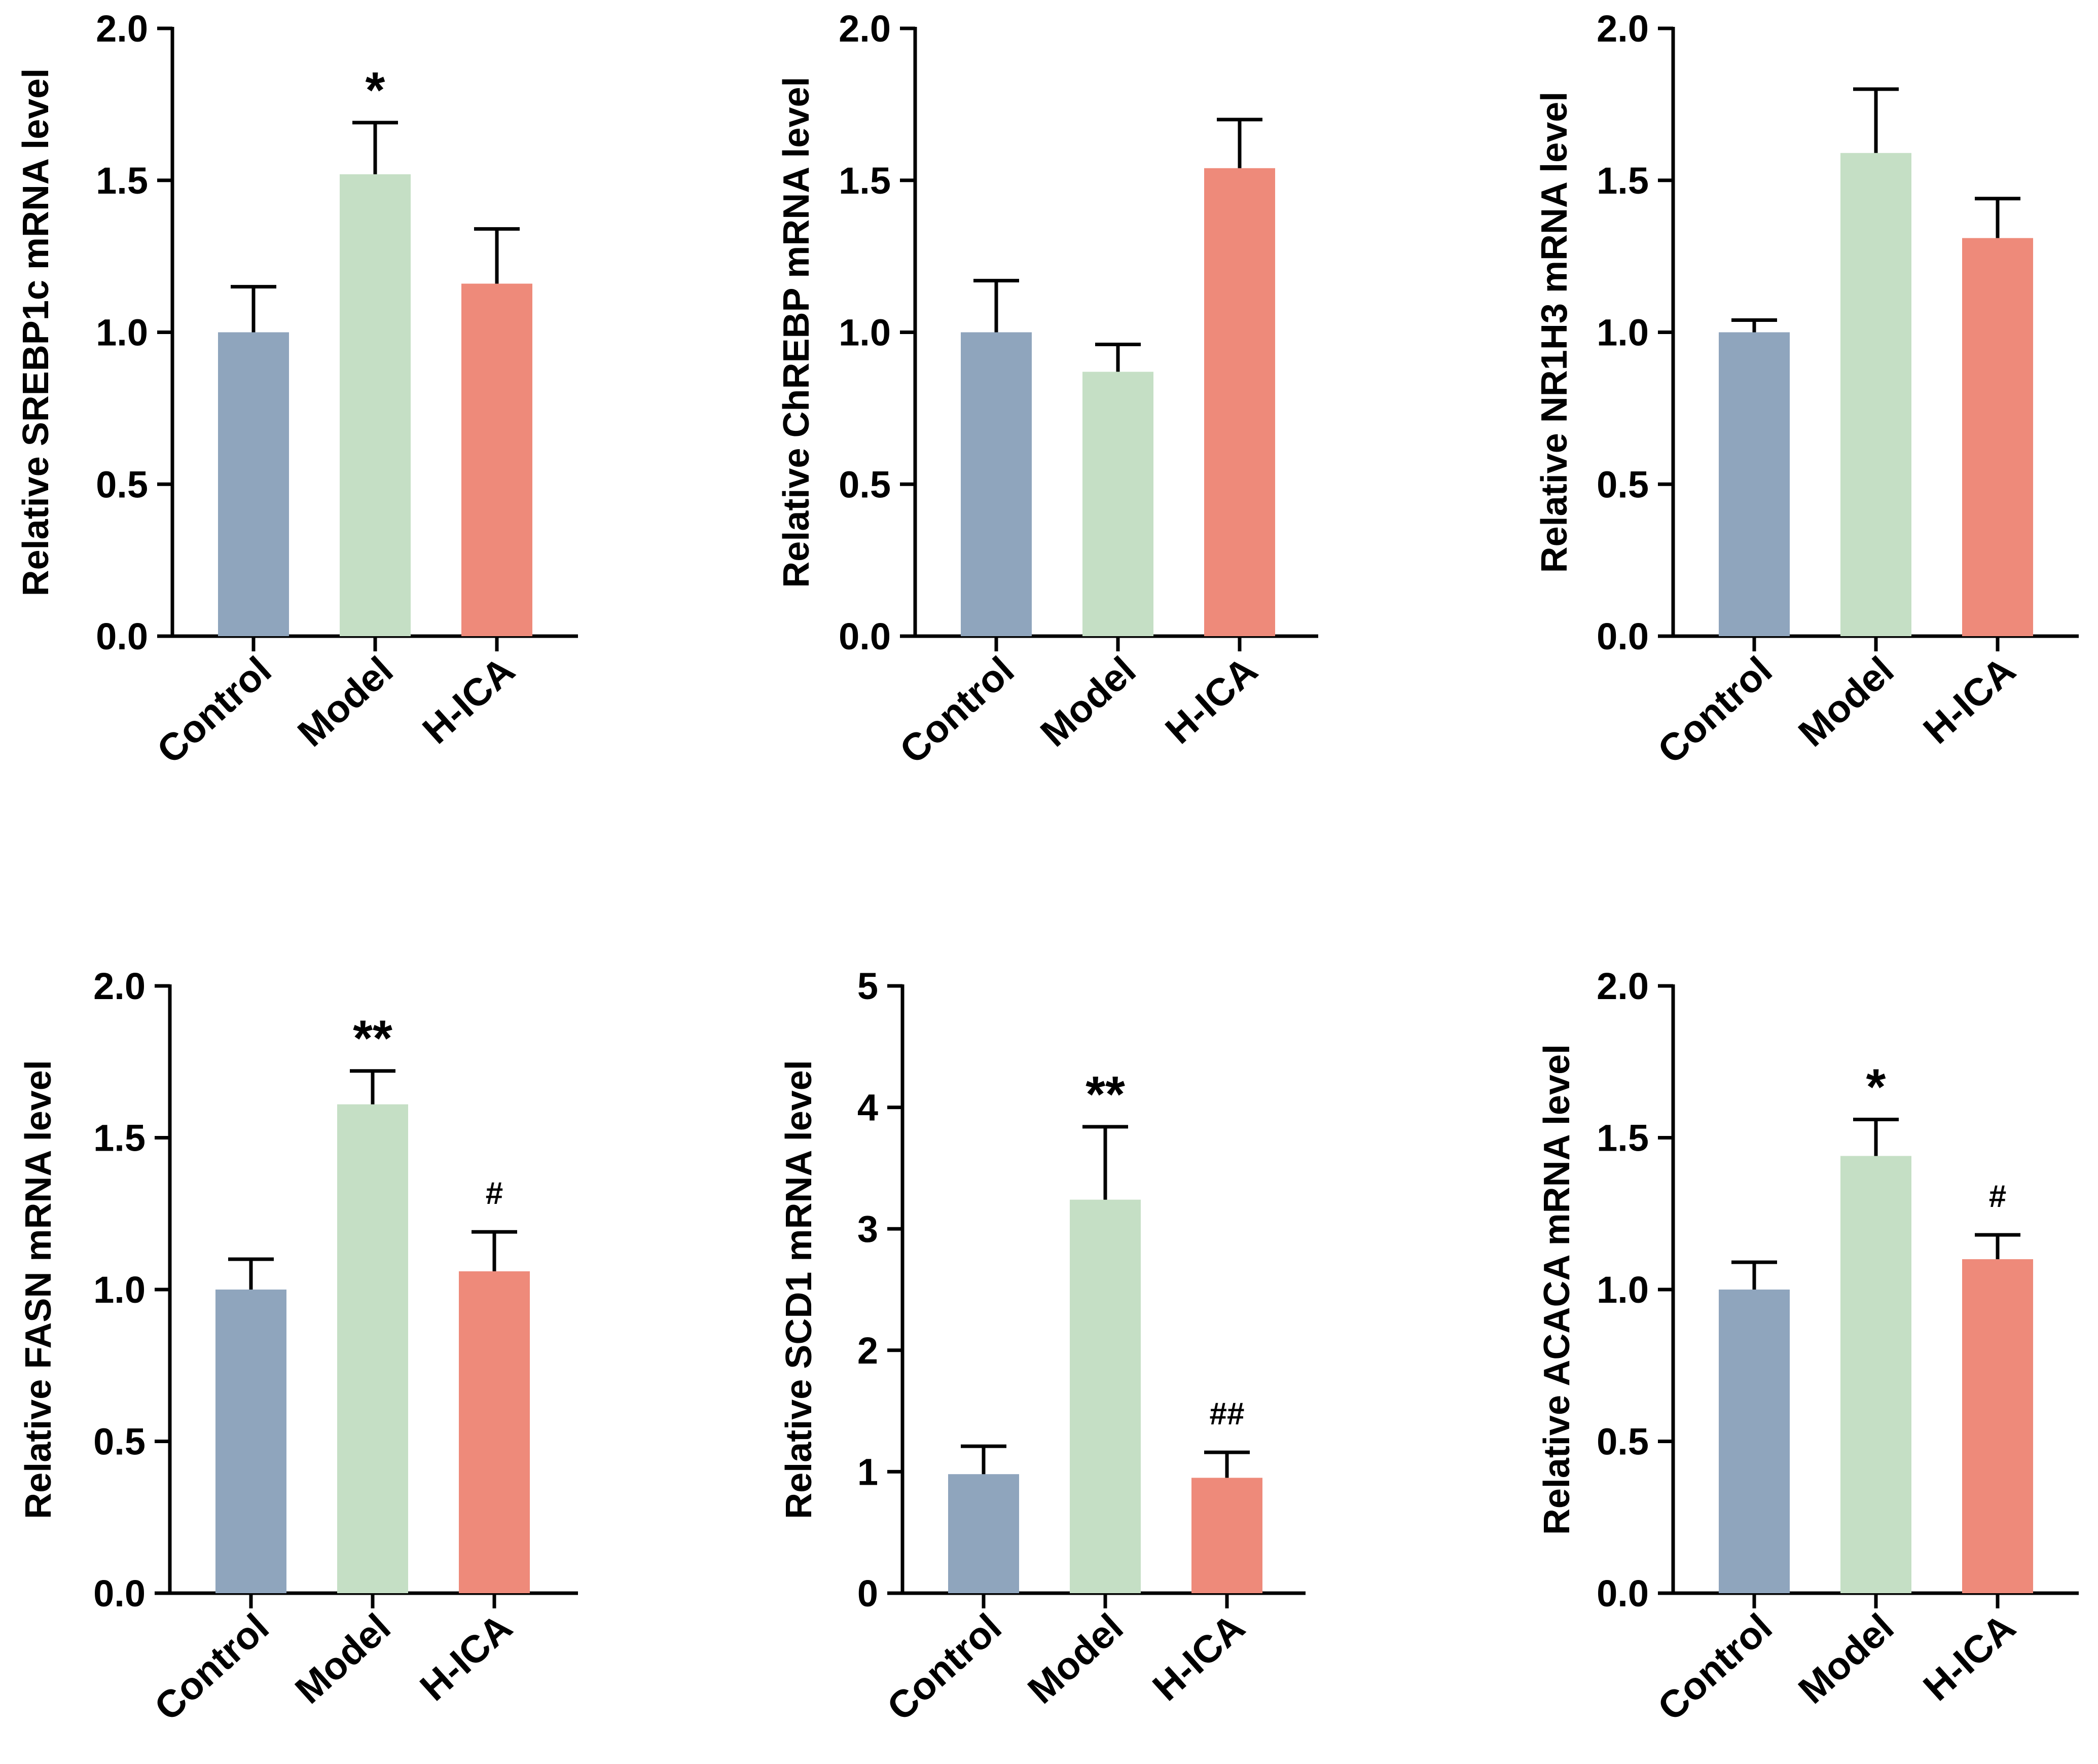  I want to click on y-axis-title: Relative ChREBP mRNA level, so click(796, 332).